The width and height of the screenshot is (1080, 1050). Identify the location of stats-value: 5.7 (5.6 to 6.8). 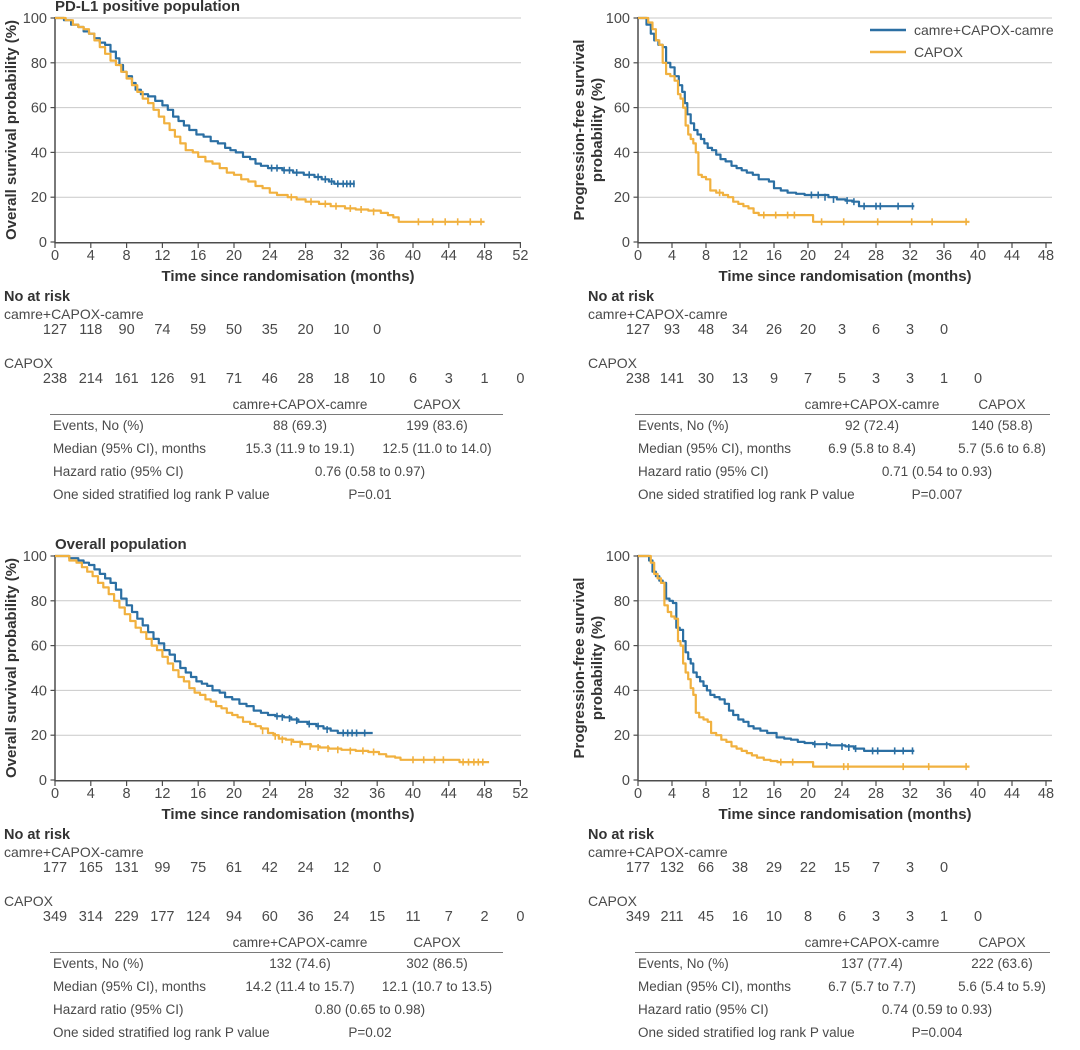
(1002, 448).